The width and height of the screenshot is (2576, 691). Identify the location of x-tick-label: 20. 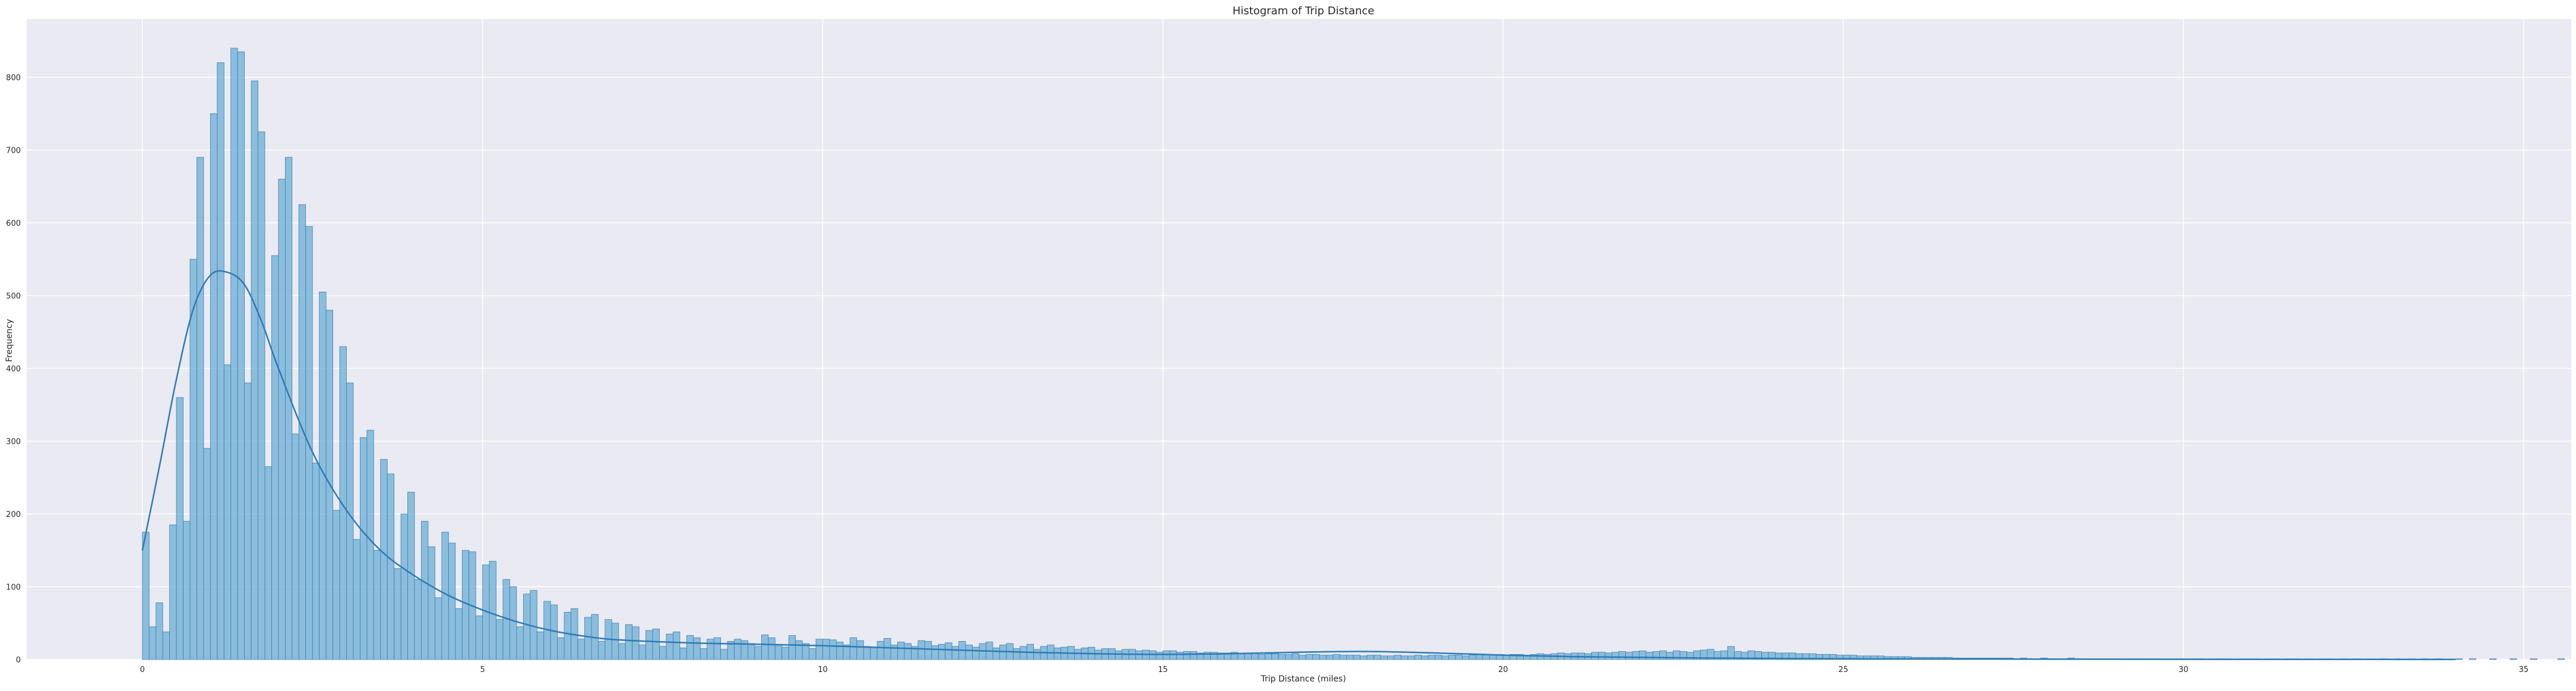
(1503, 669).